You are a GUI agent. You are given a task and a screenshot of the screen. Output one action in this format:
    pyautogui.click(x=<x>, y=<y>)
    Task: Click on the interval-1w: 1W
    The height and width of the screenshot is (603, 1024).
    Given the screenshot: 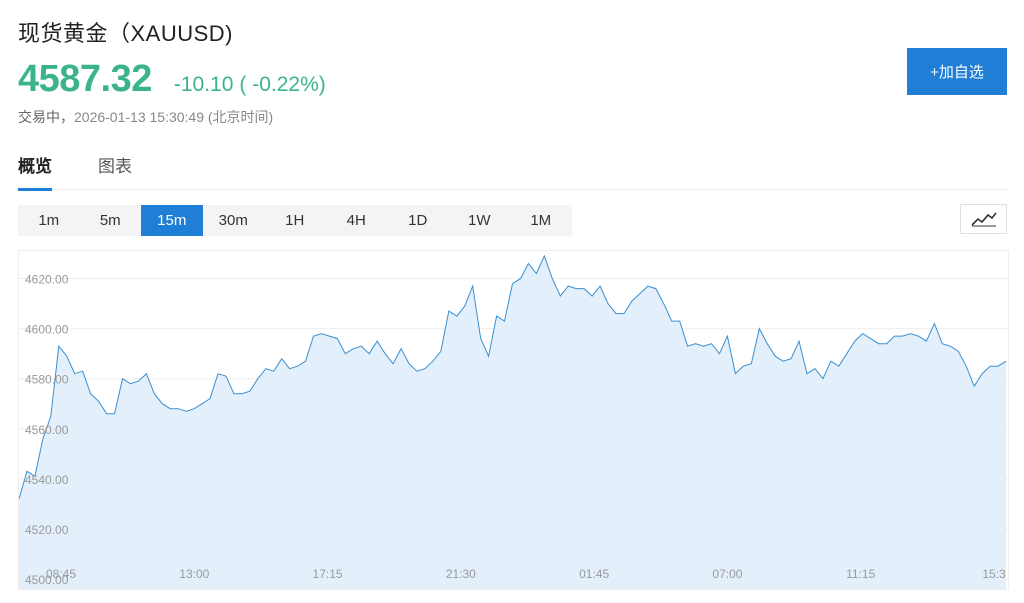 What is the action you would take?
    pyautogui.click(x=479, y=220)
    